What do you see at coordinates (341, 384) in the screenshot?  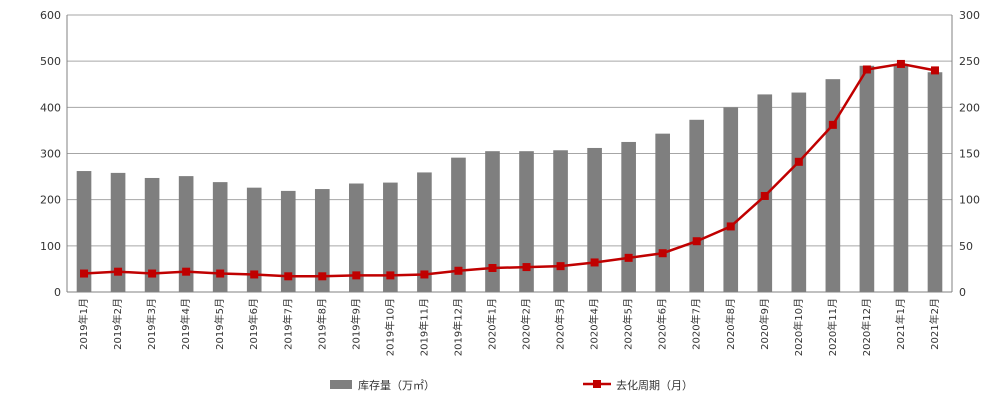 I see `legend-bar-swatch` at bounding box center [341, 384].